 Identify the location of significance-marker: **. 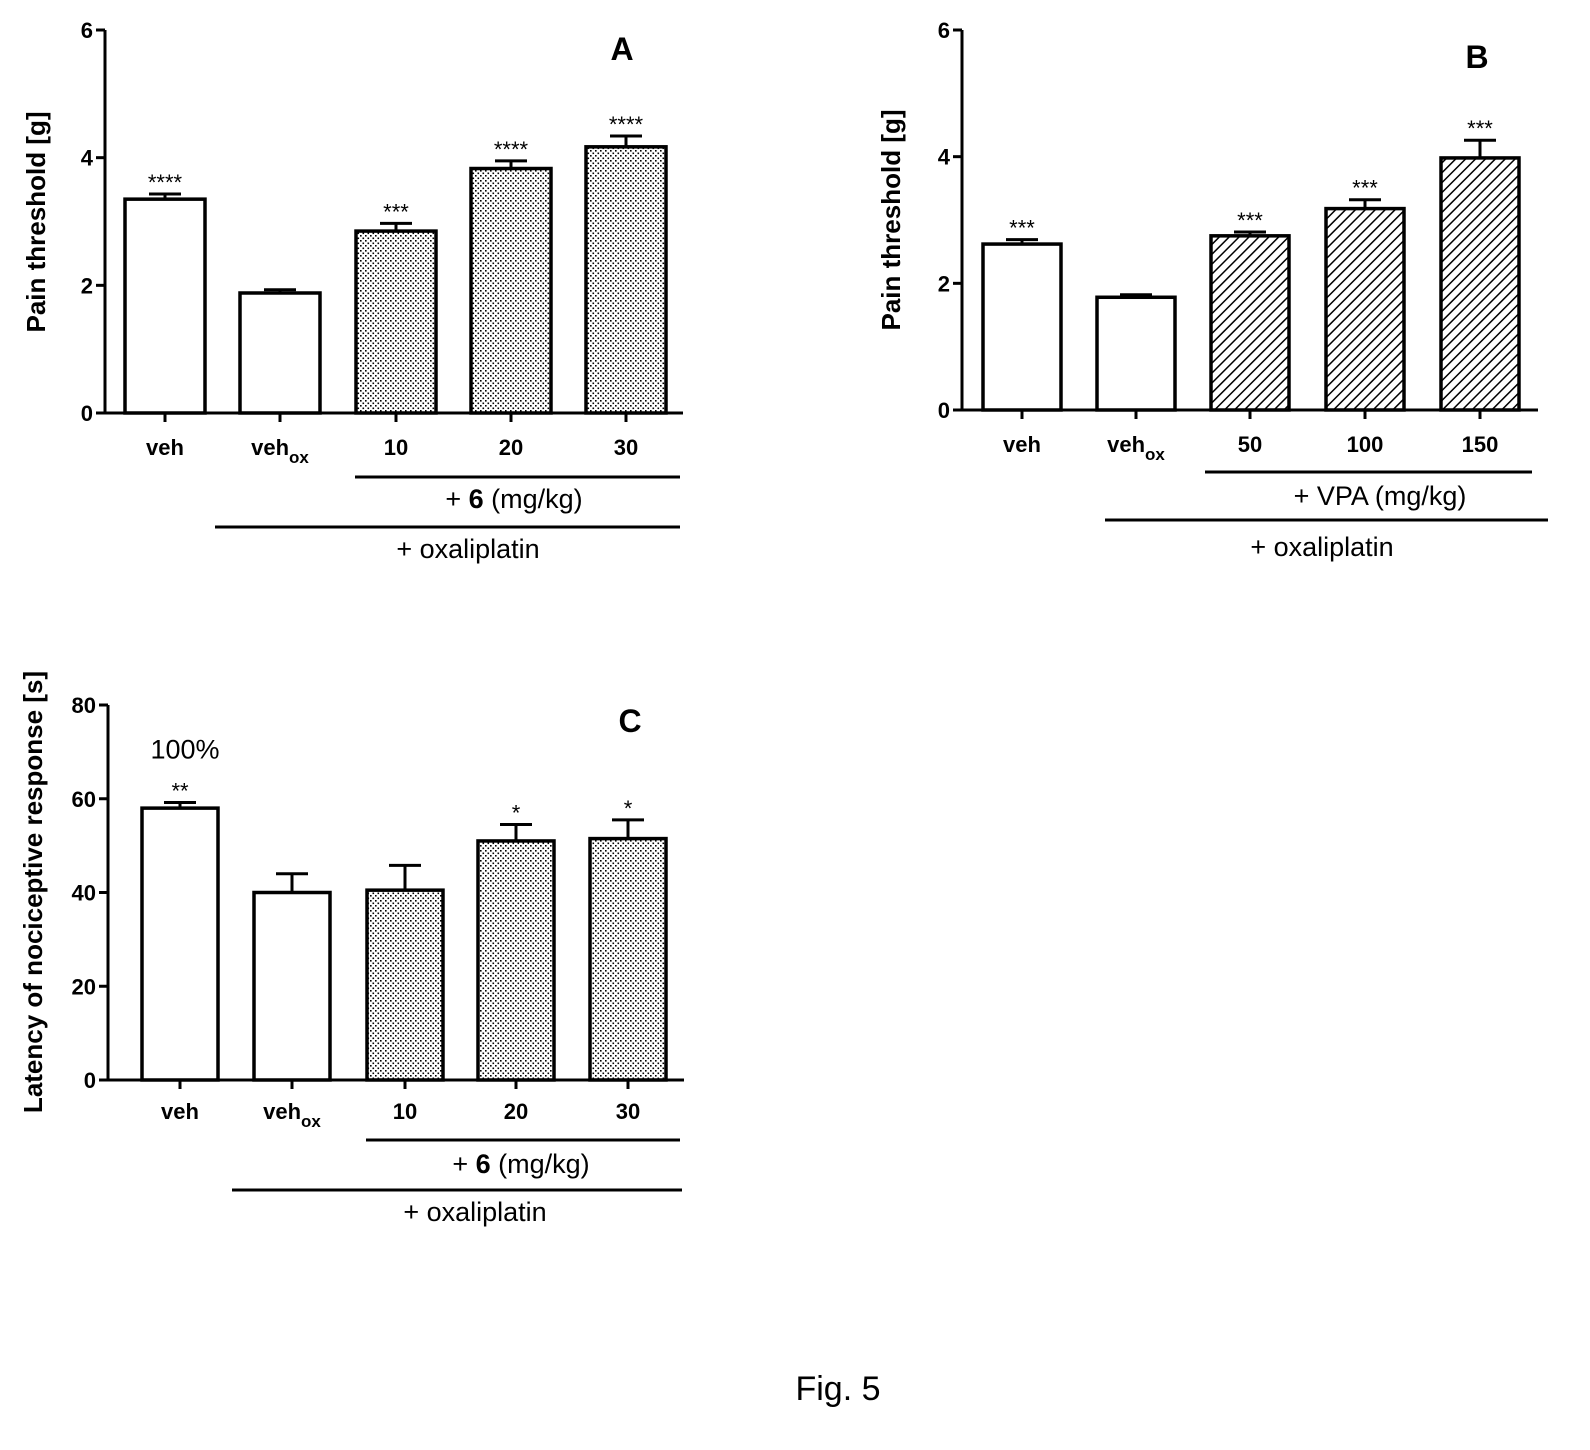
(180, 791).